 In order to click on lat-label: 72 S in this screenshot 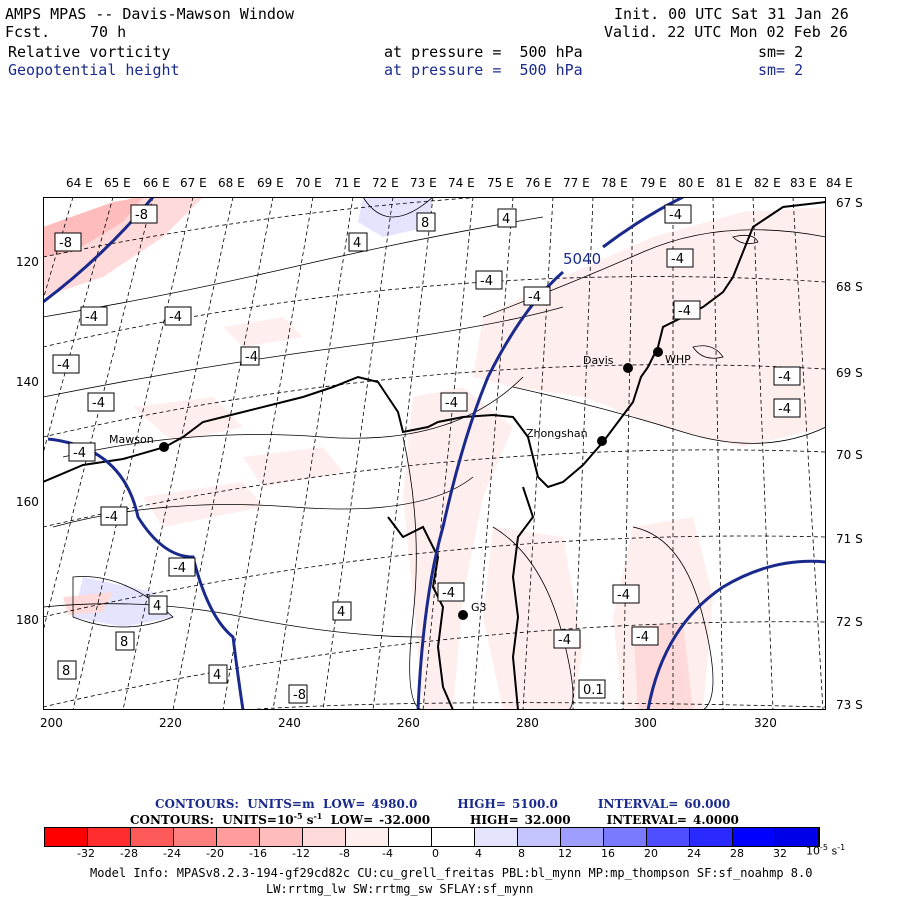, I will do `click(849, 622)`.